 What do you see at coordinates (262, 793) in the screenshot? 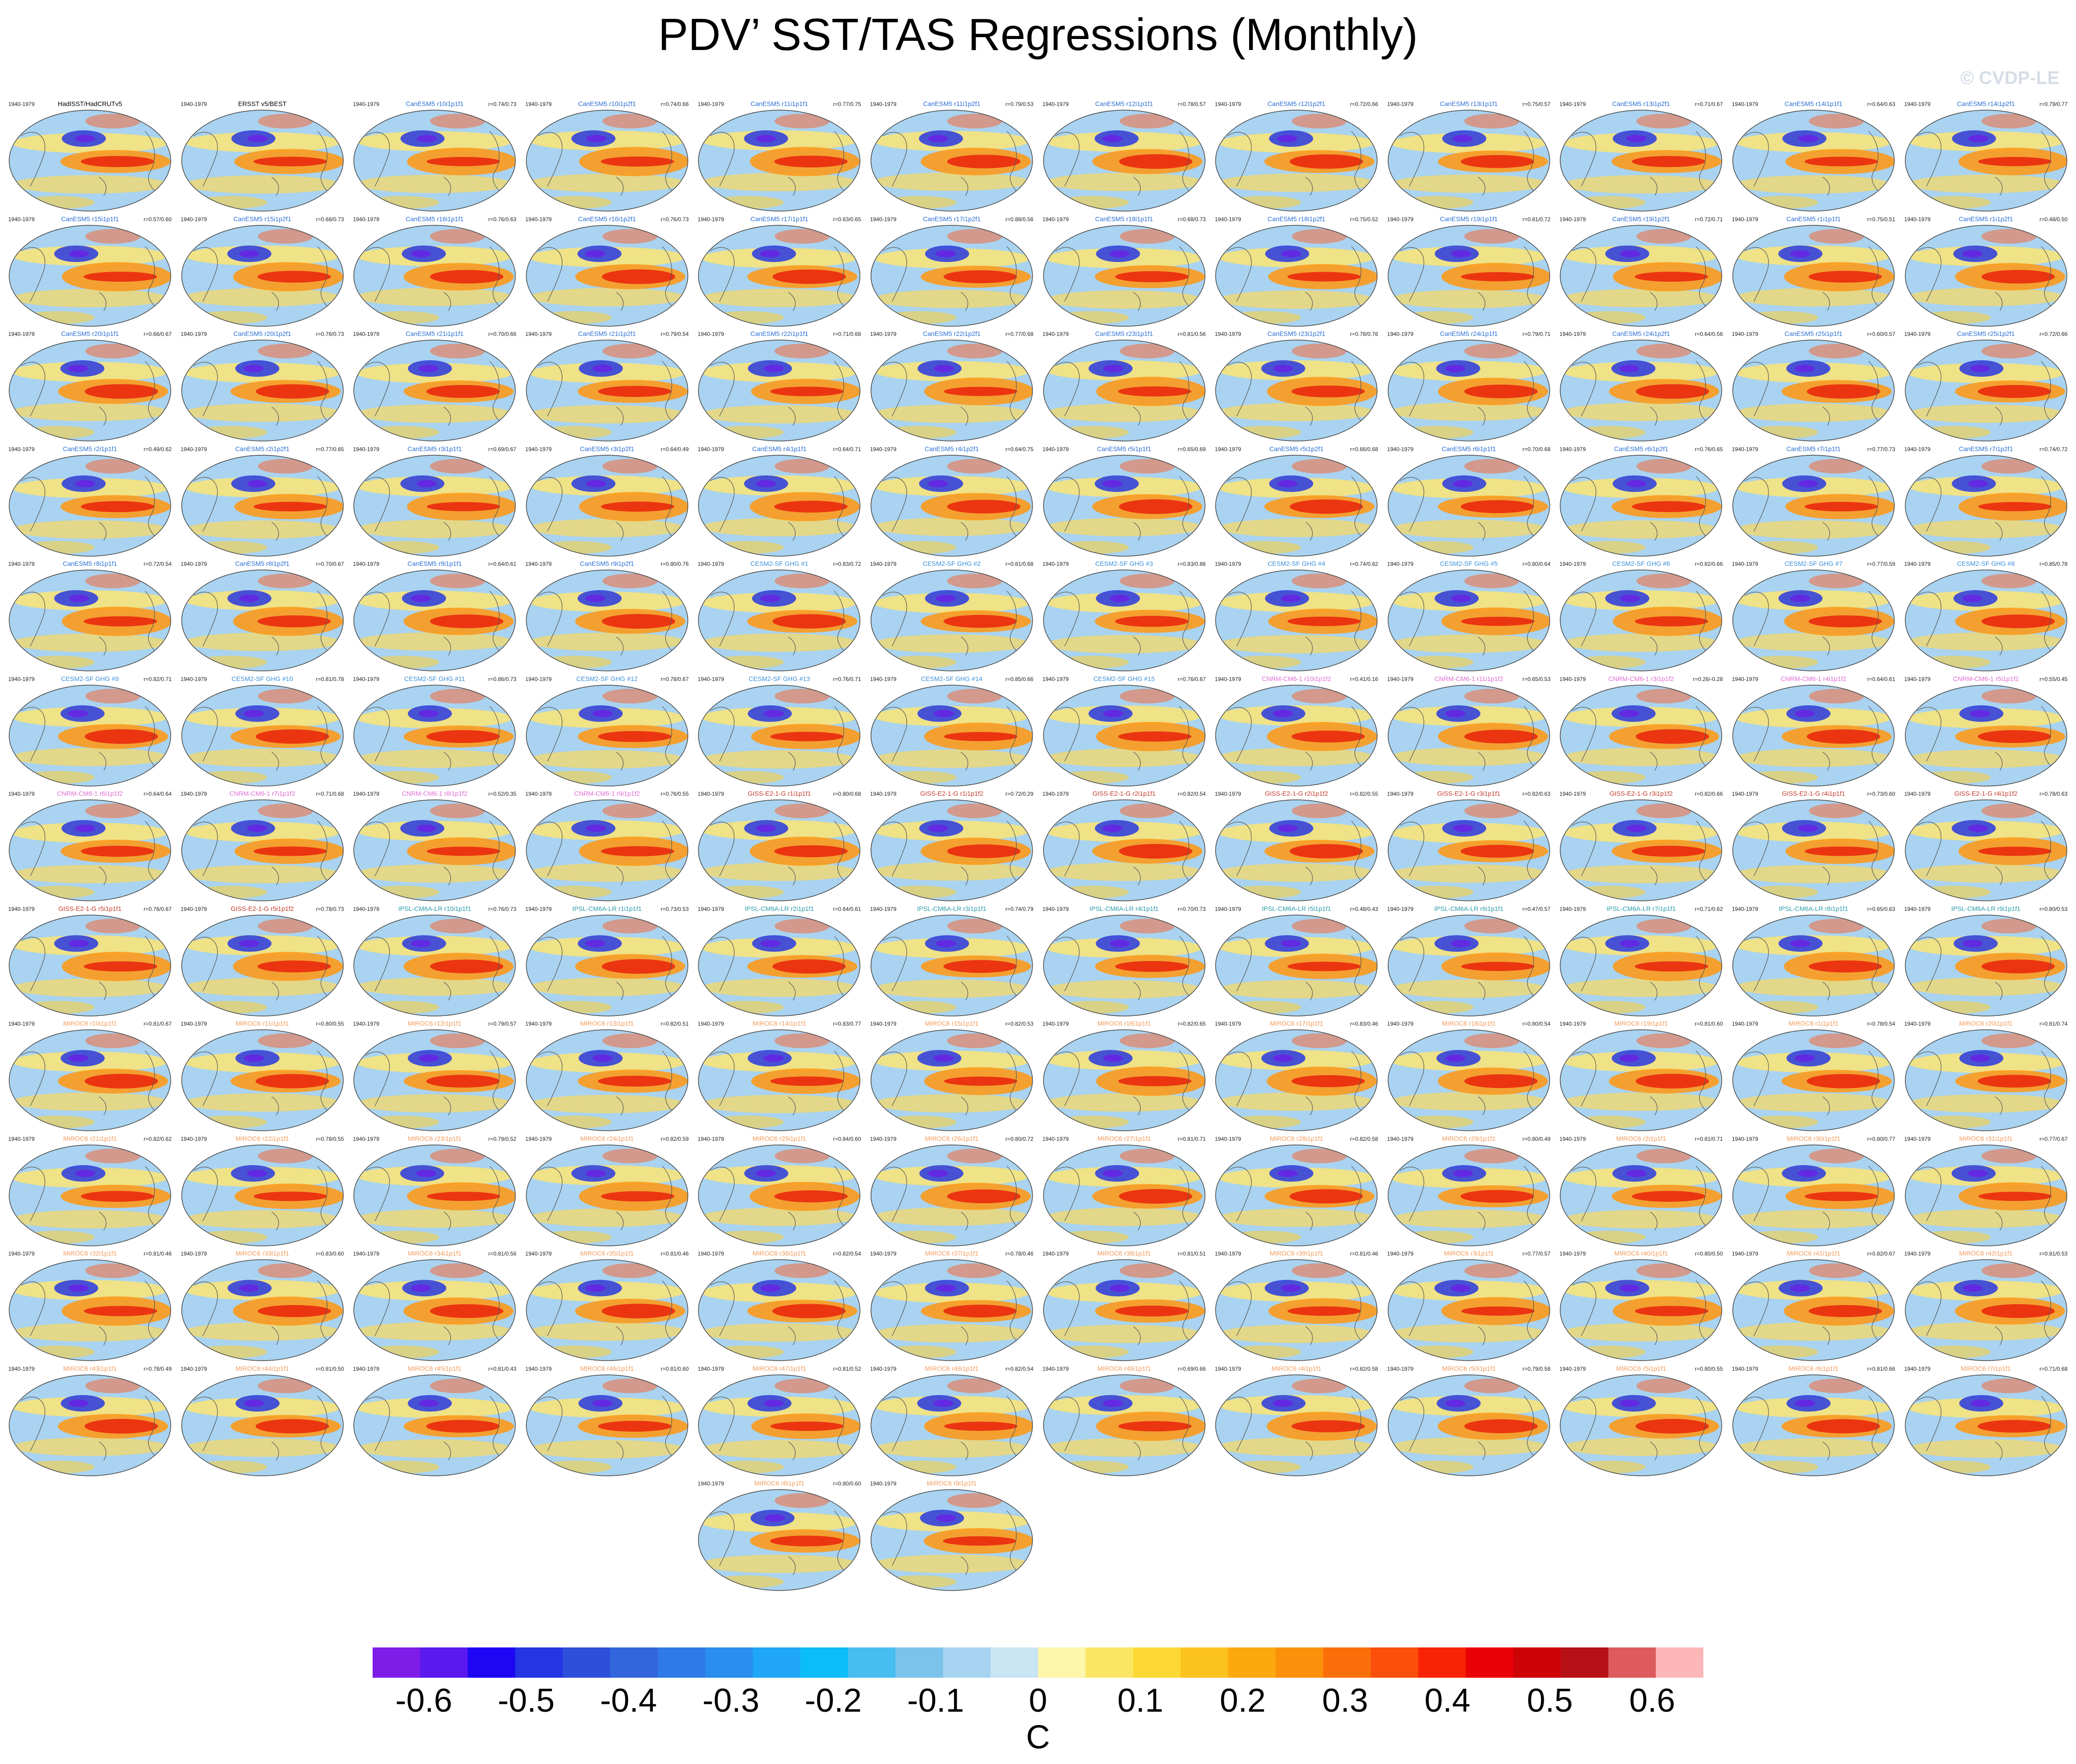
I see `panel-title: CNRM-CM6-1 r7i1p1f2` at bounding box center [262, 793].